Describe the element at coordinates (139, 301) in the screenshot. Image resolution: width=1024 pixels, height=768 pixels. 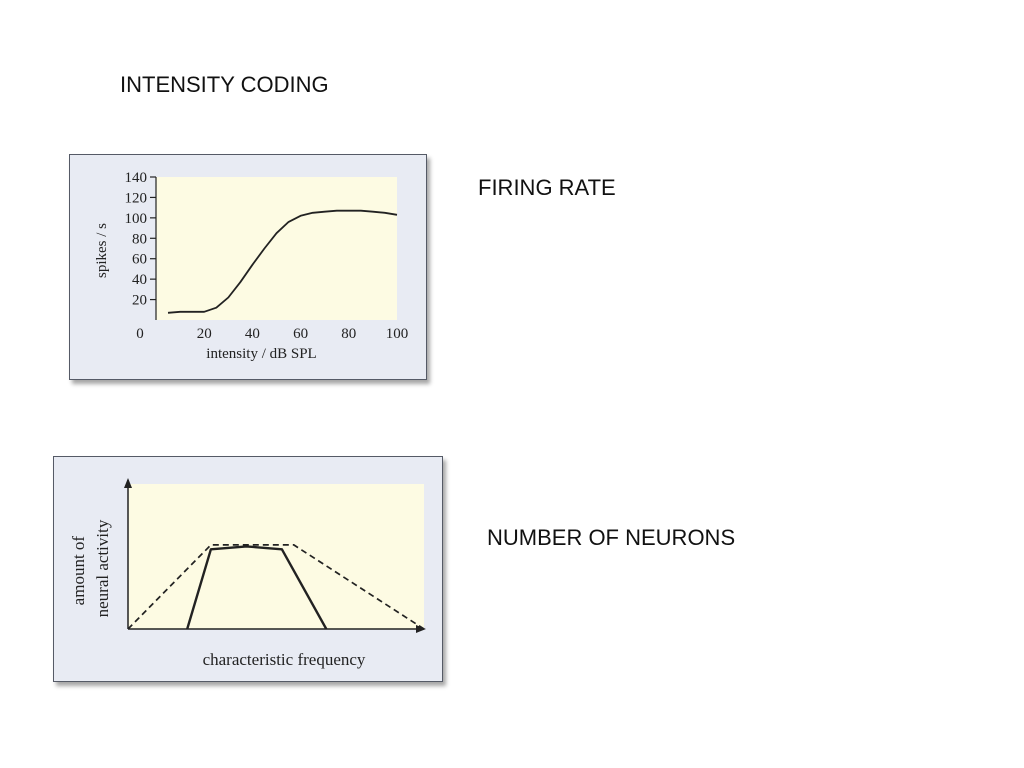
I see `y-tick-label: 20` at that location.